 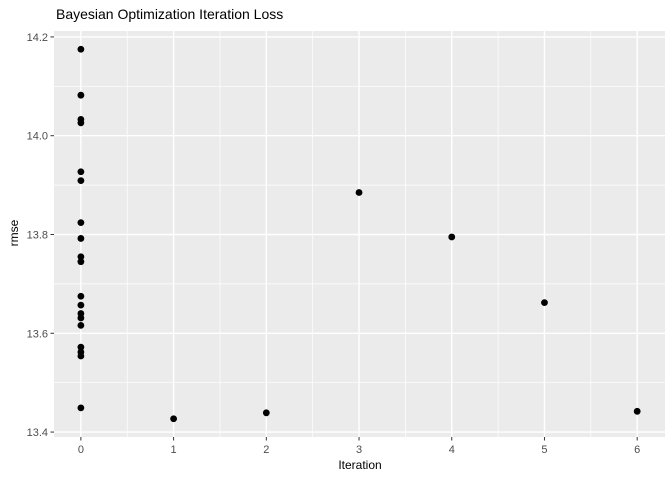 What do you see at coordinates (37, 235) in the screenshot?
I see `y-tick-label: 13.8` at bounding box center [37, 235].